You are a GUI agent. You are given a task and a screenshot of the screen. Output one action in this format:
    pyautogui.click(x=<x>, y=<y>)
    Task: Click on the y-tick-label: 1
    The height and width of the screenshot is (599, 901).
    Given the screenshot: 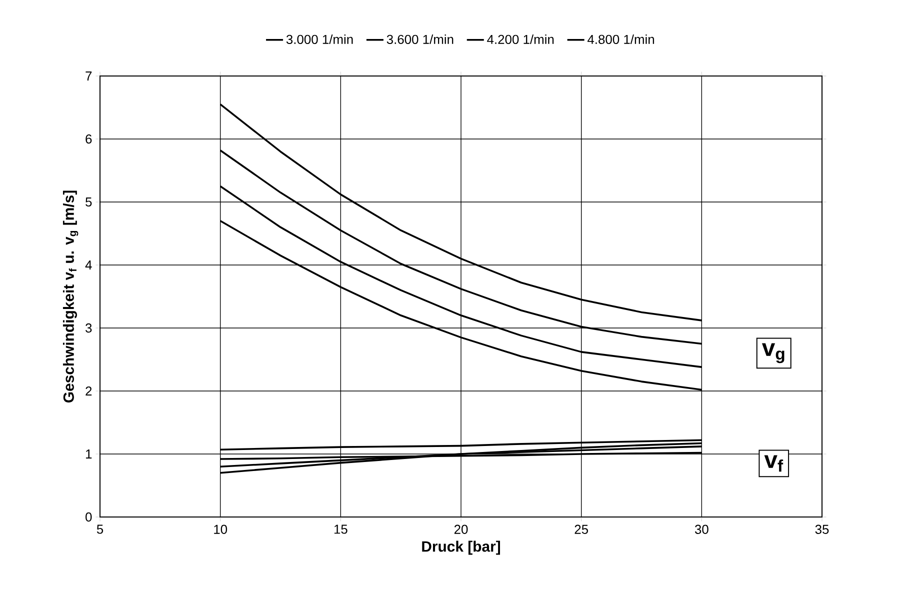 What is the action you would take?
    pyautogui.click(x=89, y=454)
    